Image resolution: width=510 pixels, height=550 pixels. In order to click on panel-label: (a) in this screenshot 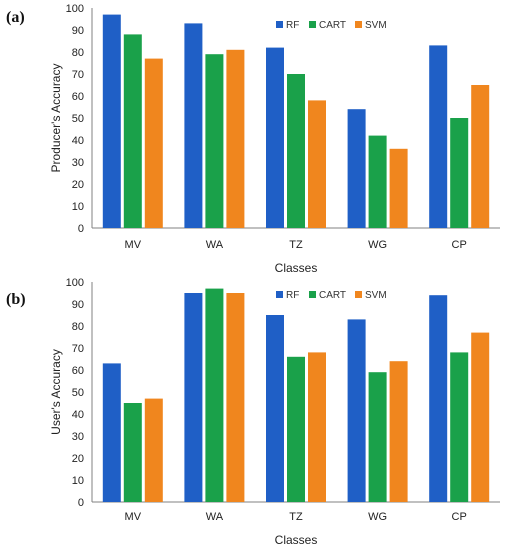, I will do `click(15, 17)`.